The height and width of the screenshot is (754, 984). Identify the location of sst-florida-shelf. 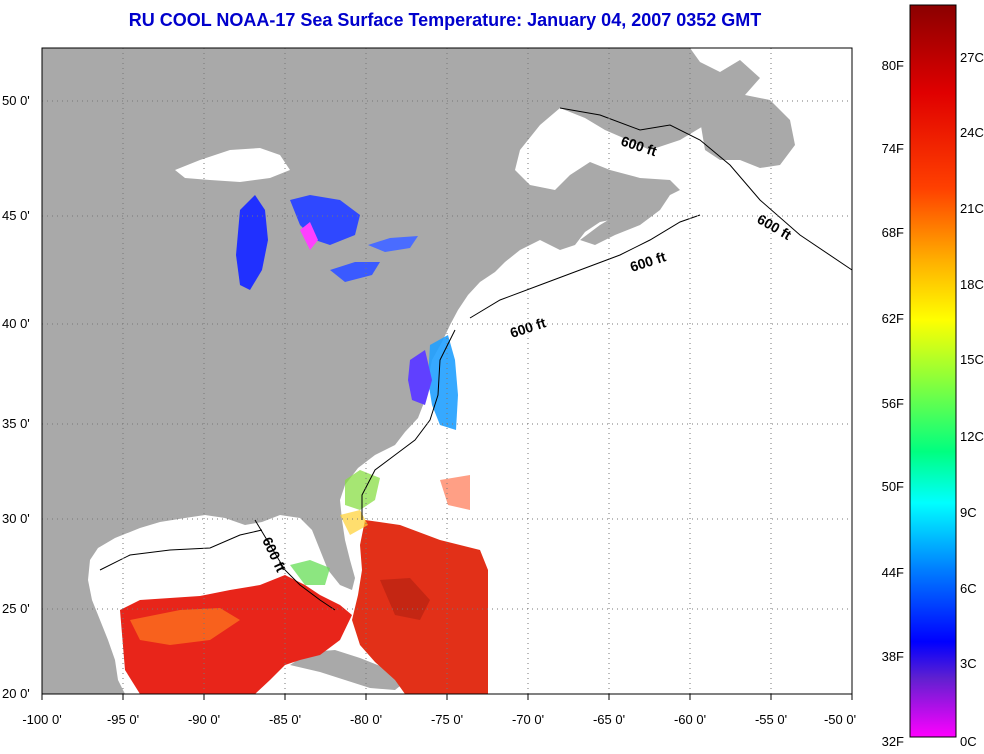
(310, 572).